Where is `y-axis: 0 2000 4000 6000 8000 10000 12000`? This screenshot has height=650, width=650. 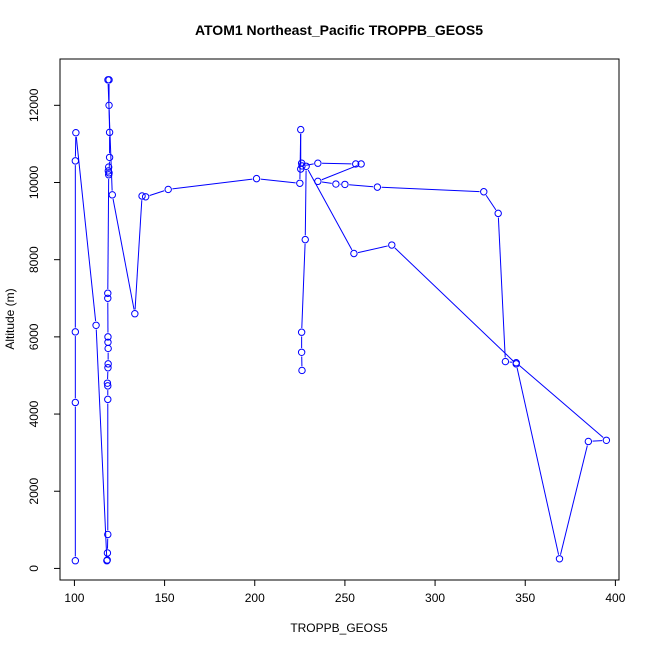 y-axis: 0 2000 4000 6000 8000 10000 12000 is located at coordinates (43, 330).